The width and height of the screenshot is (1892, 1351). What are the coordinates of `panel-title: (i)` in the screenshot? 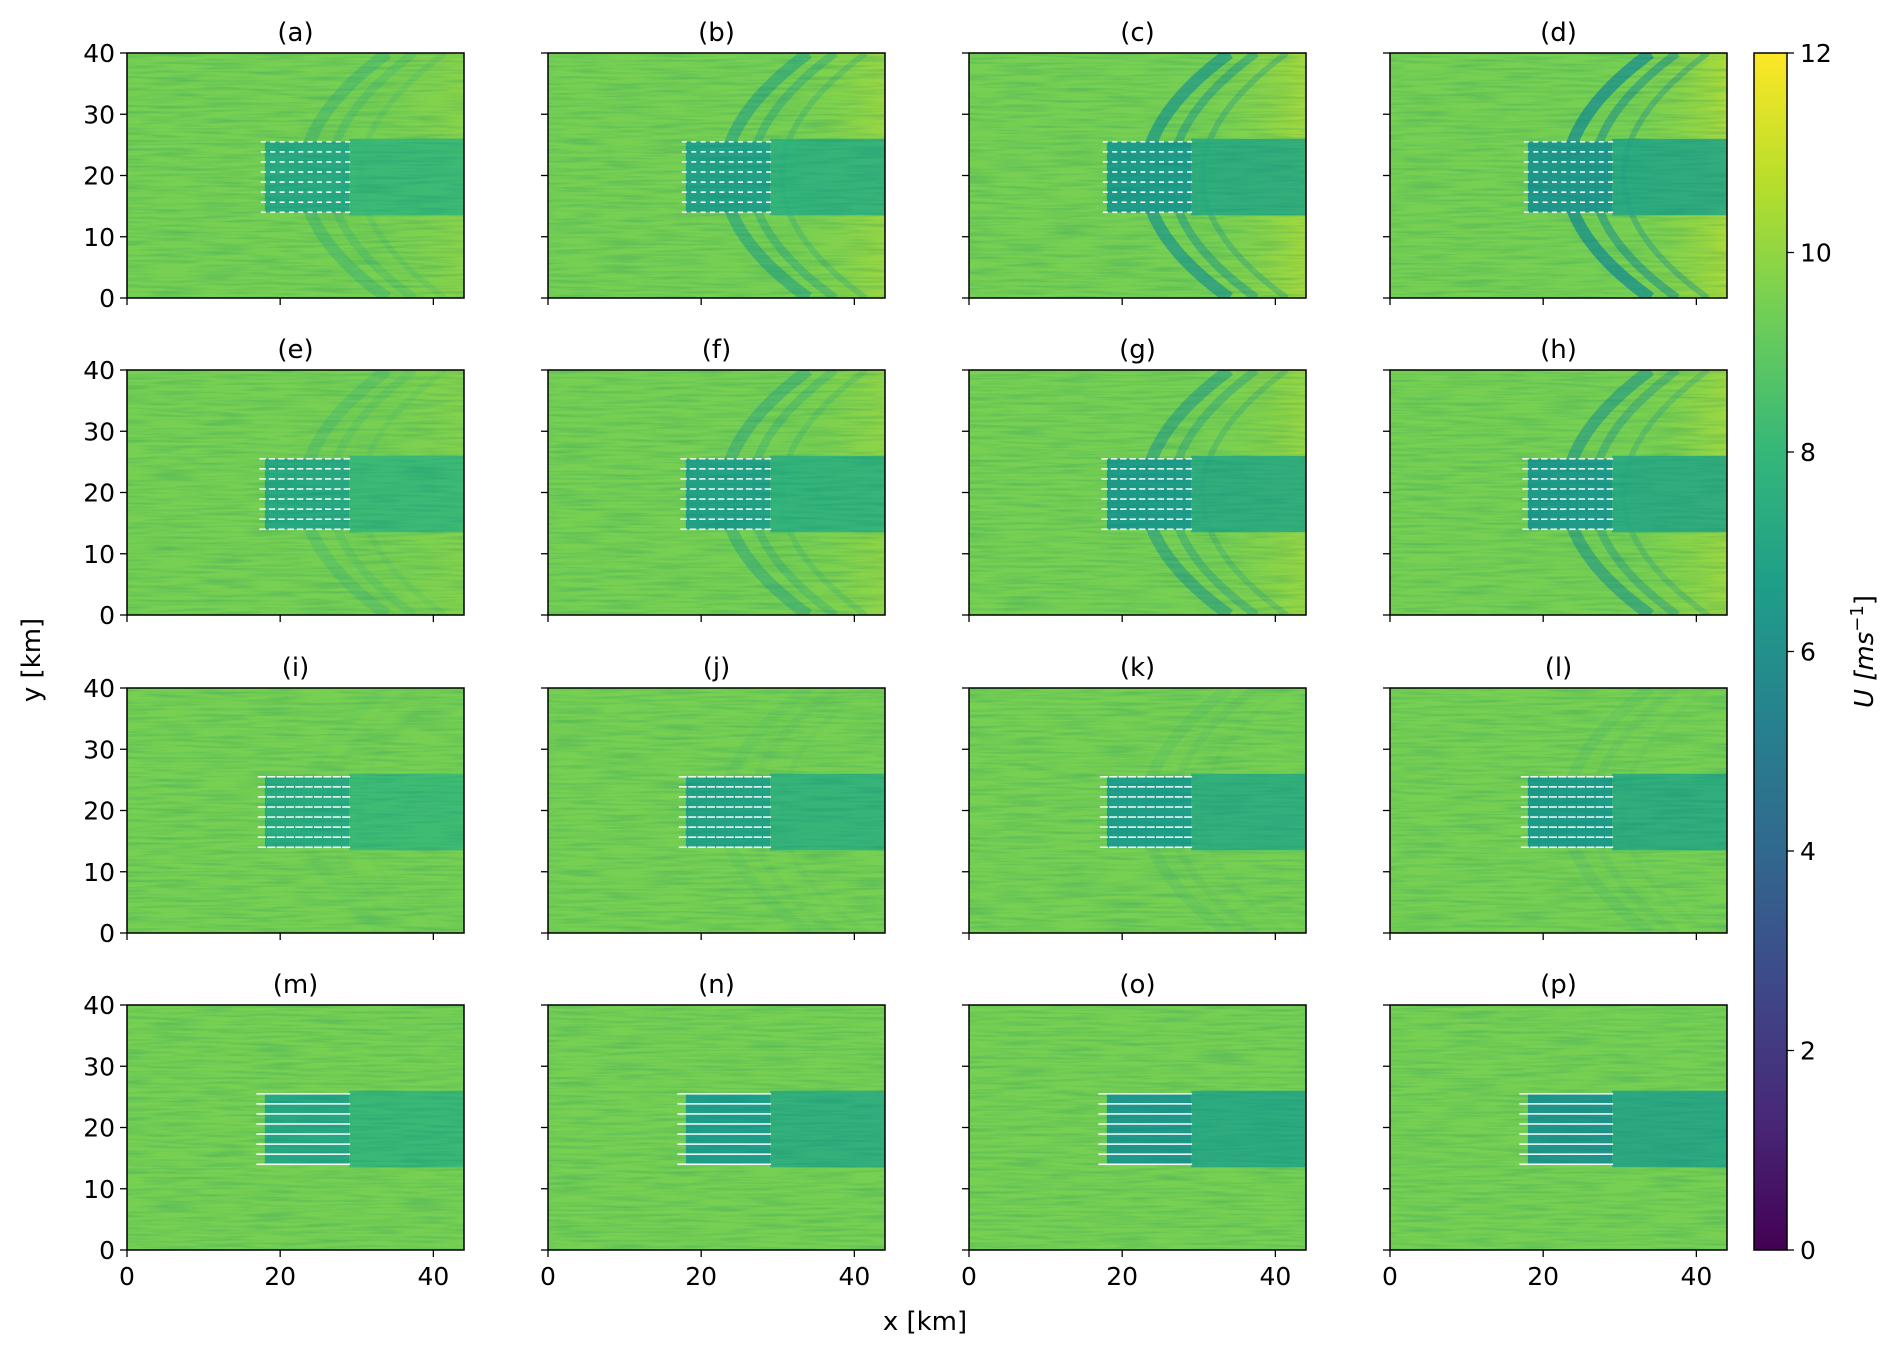 It's located at (296, 668).